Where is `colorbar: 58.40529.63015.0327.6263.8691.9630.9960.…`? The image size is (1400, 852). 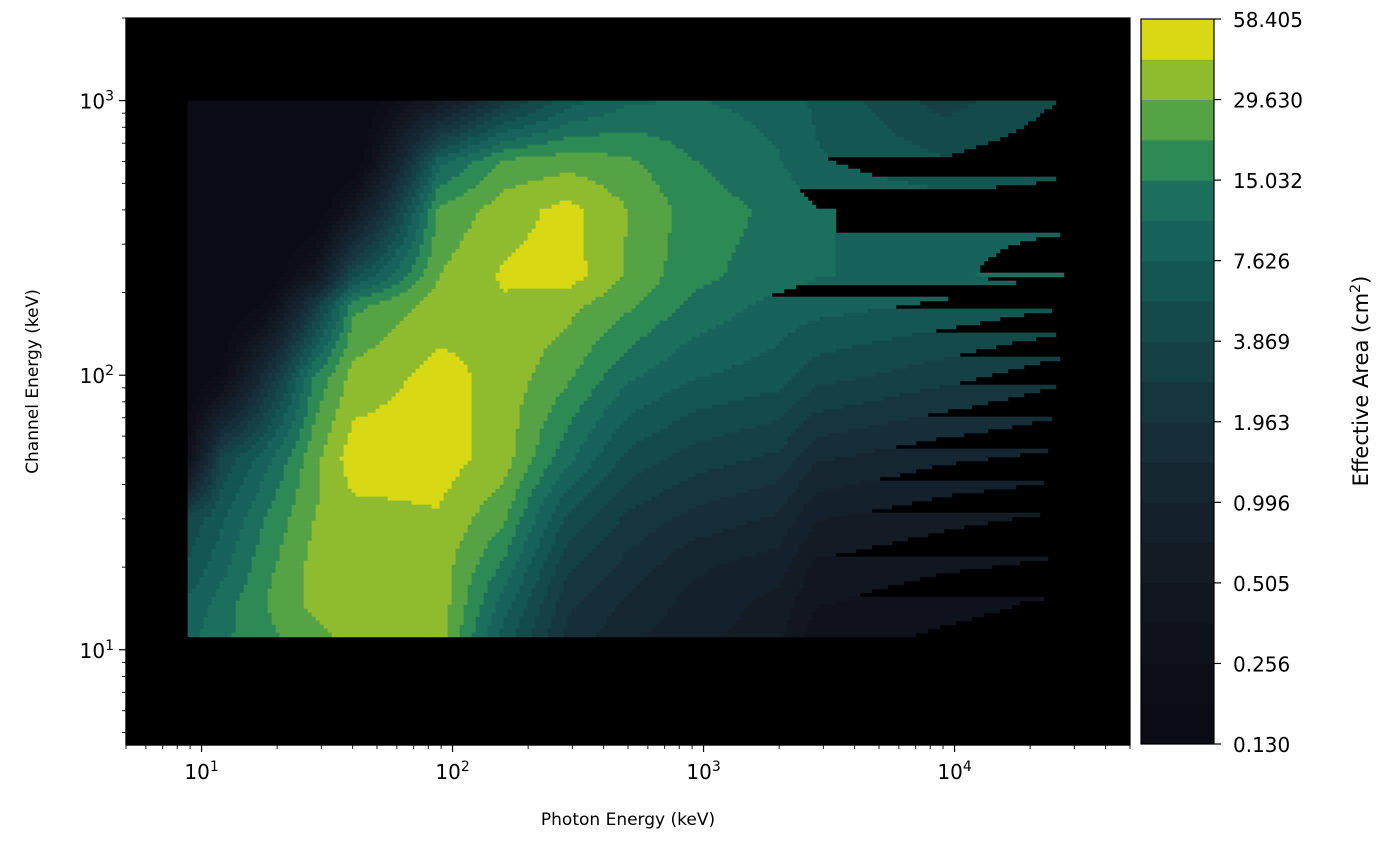 colorbar: 58.40529.63015.0327.6263.8691.9630.9960.… is located at coordinates (1221, 382).